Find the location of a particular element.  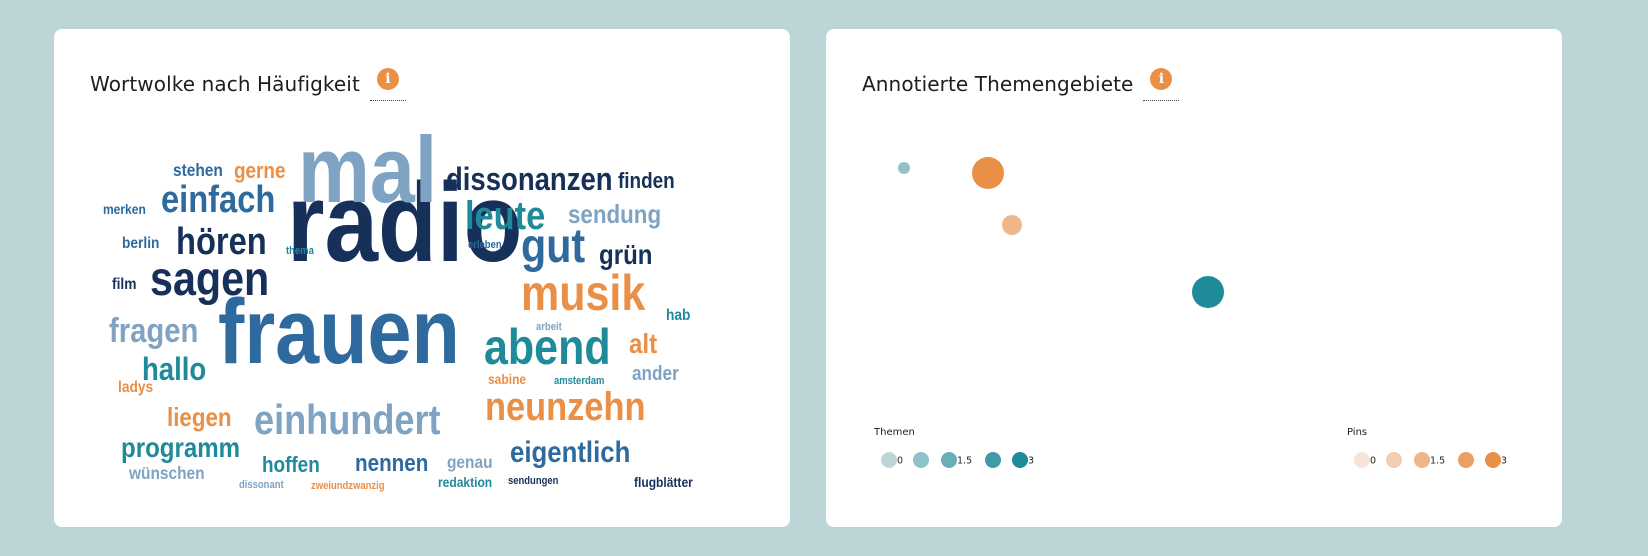

topics-info-button: i is located at coordinates (1161, 84).